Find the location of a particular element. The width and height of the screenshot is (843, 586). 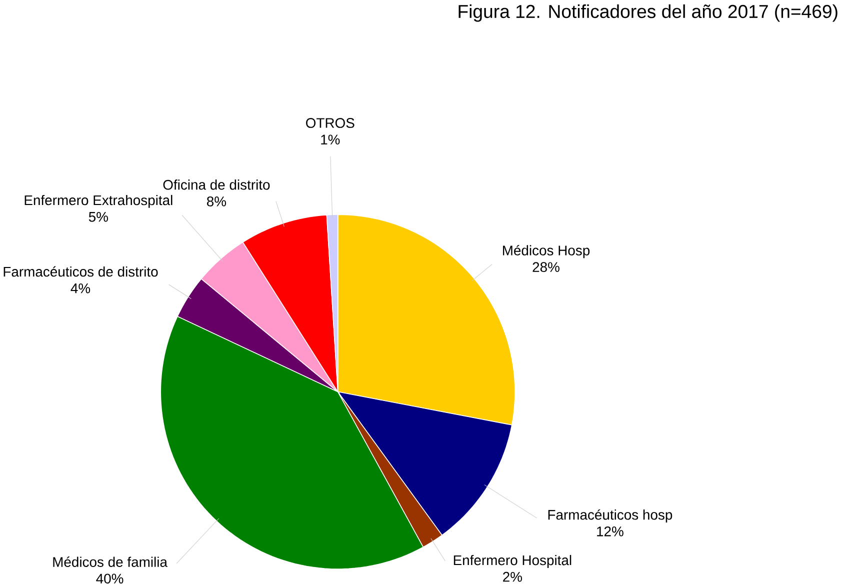

slice-label: OTROS is located at coordinates (330, 123).